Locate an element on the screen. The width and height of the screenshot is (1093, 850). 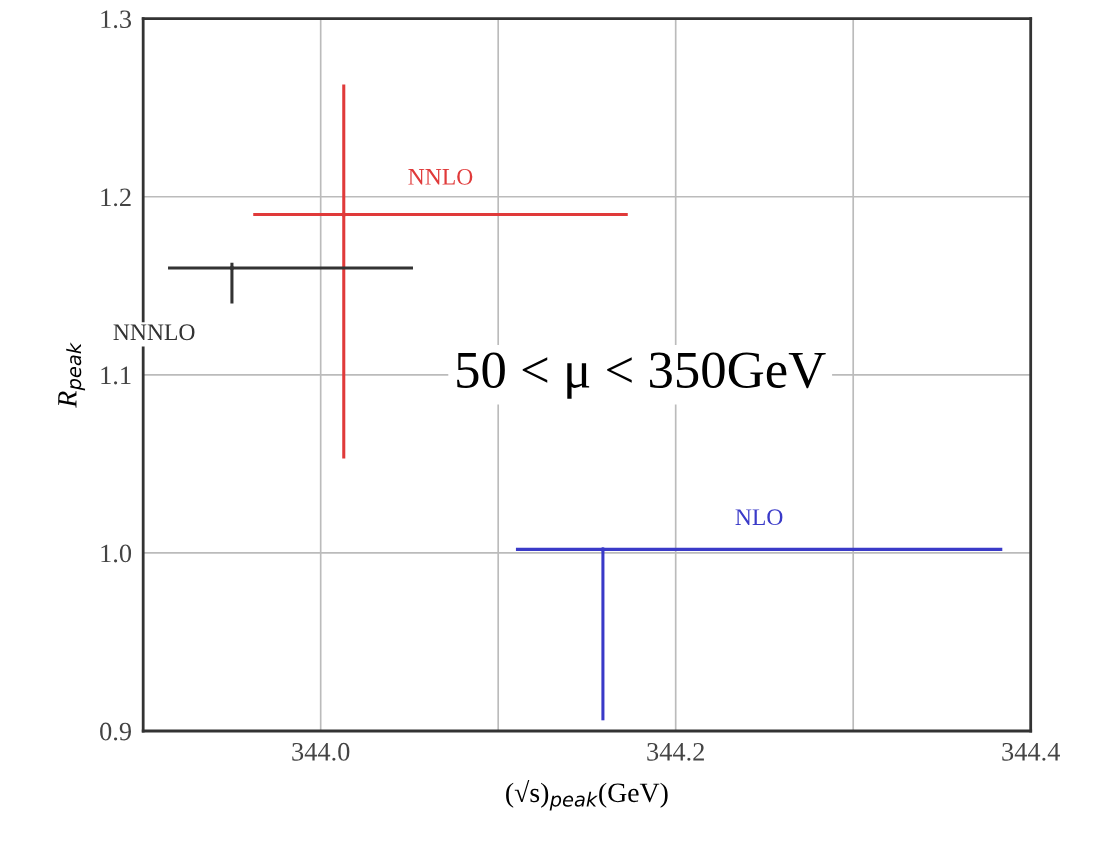
y-tick-label: 1.2 is located at coordinates (116, 197).